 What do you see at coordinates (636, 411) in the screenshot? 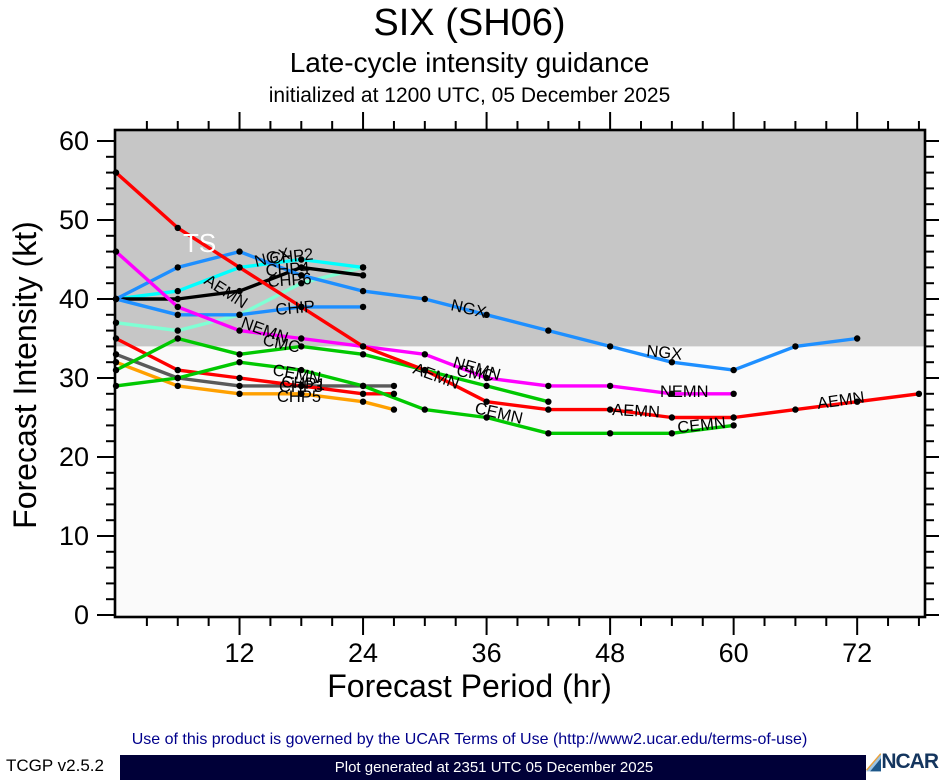
I see `line-label-AEMN: AEMN` at bounding box center [636, 411].